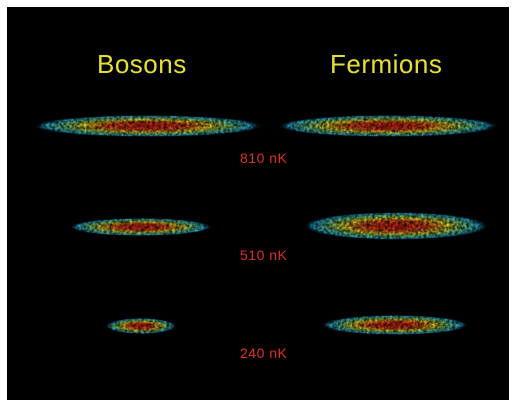 The width and height of the screenshot is (516, 407). I want to click on temperature-label-510: 510 nK, so click(264, 255).